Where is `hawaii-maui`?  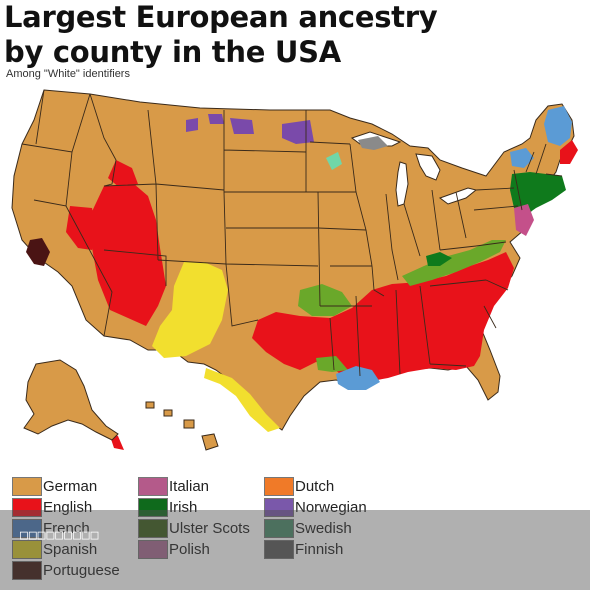 hawaii-maui is located at coordinates (189, 424).